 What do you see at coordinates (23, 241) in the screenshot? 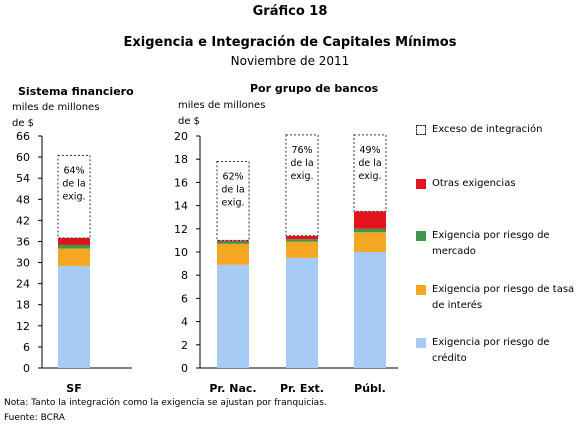
I see `y-tick-label: 36` at bounding box center [23, 241].